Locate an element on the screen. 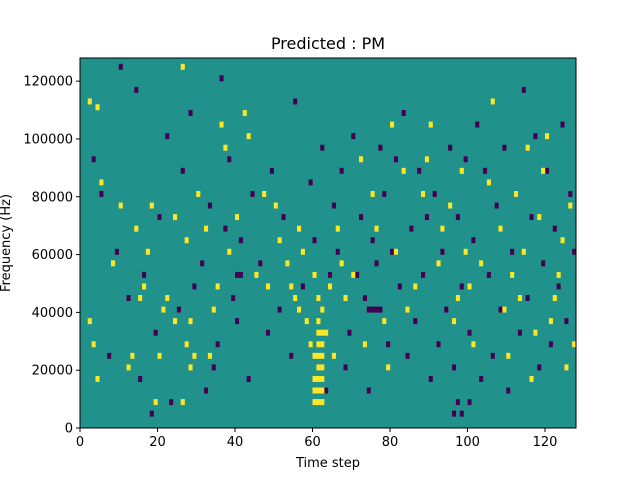  y-axis-label: Frequency (Hz) is located at coordinates (7, 243).